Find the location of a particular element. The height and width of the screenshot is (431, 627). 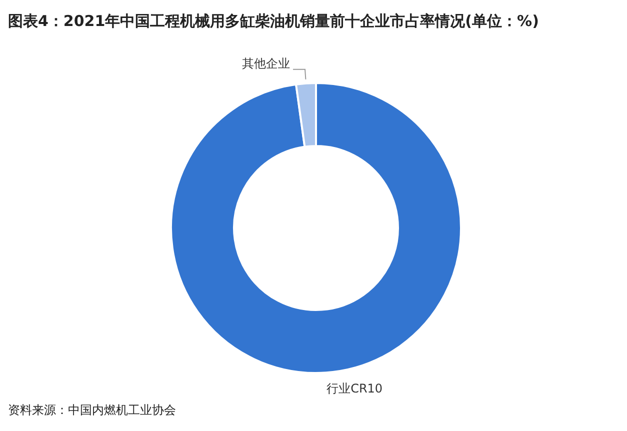

slice-label: 其他企业 is located at coordinates (266, 63).